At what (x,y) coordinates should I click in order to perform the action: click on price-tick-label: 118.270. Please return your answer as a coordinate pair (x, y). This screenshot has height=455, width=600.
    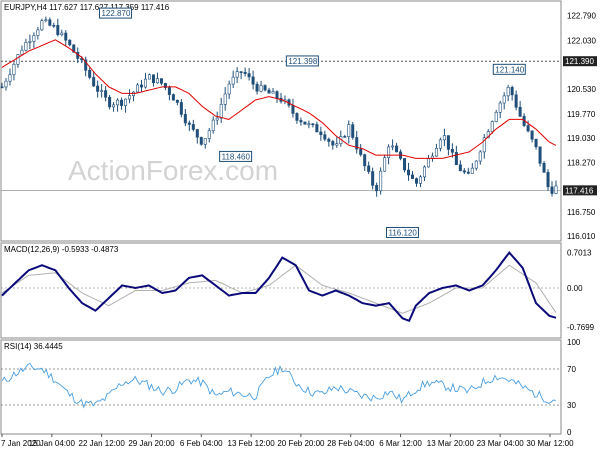
    Looking at the image, I should click on (581, 163).